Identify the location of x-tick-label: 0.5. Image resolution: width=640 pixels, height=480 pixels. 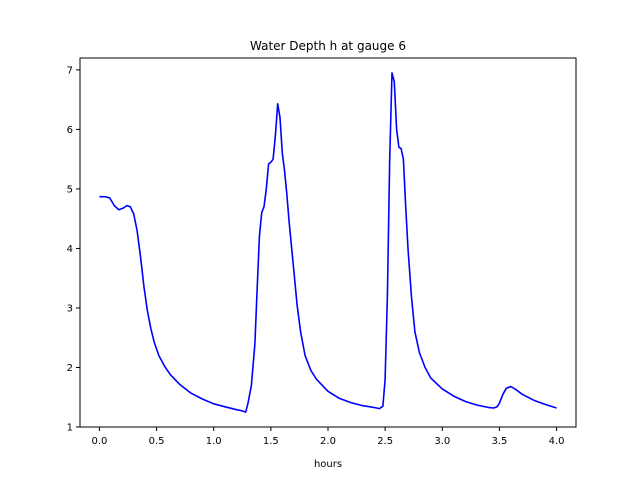
(157, 441).